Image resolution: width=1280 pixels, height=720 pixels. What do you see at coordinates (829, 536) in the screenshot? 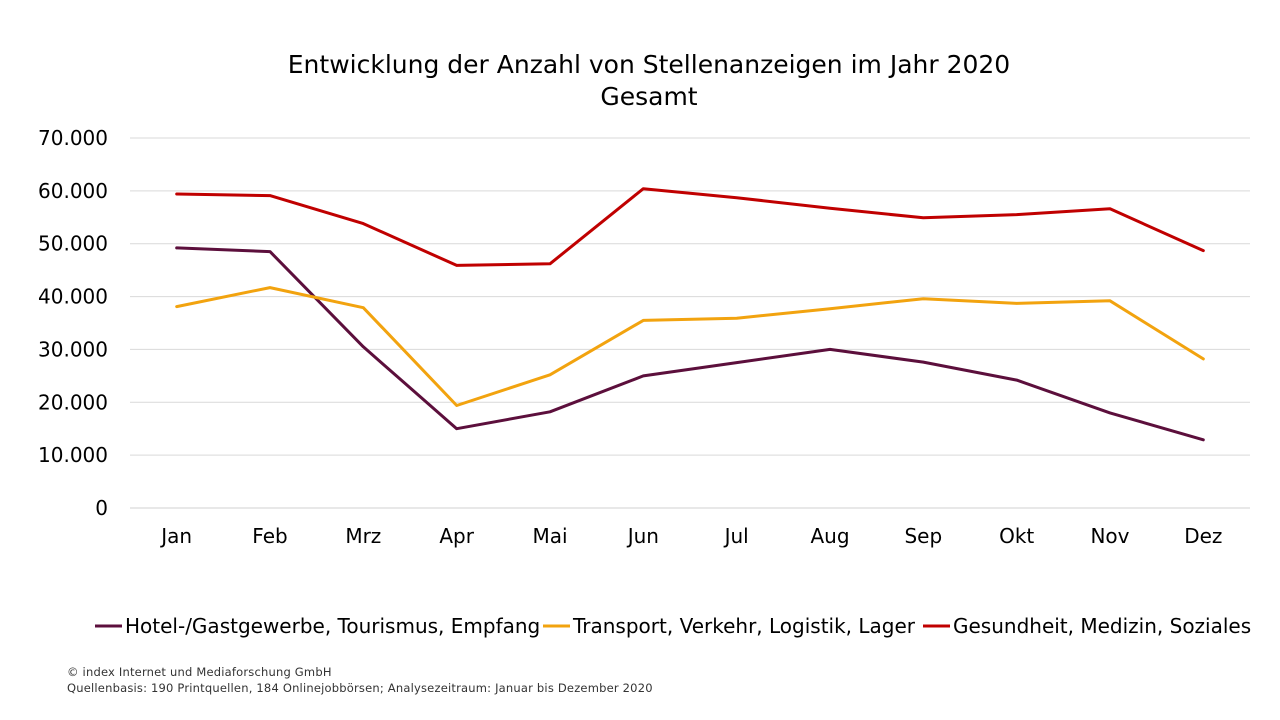
I see `x-tick-label: Aug` at bounding box center [829, 536].